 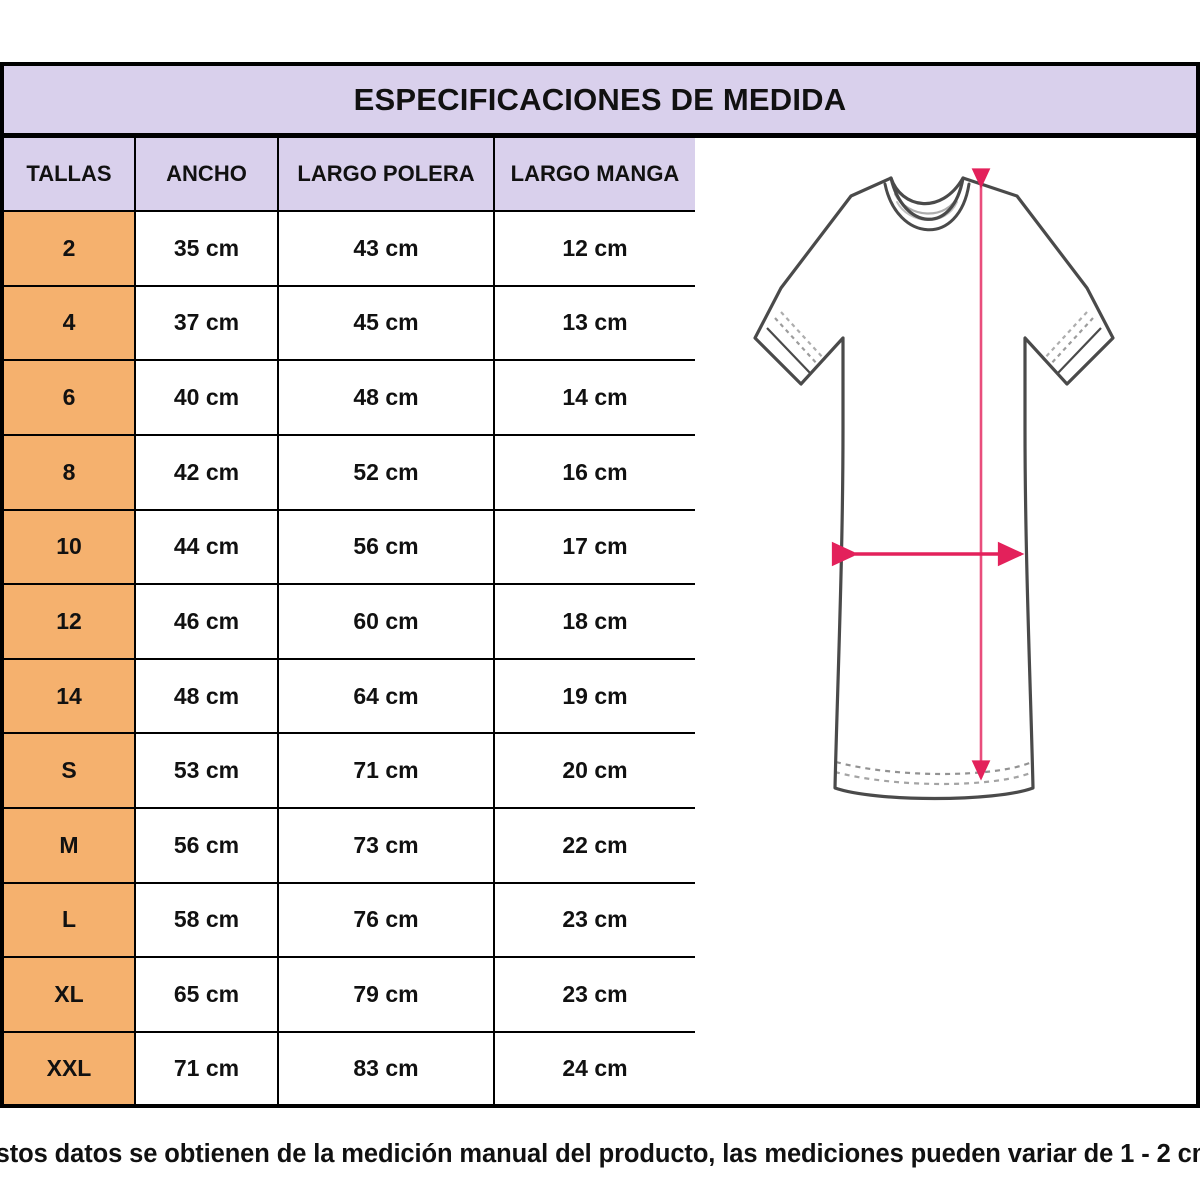 I want to click on cell-largo-polera: 56 cm, so click(x=386, y=547).